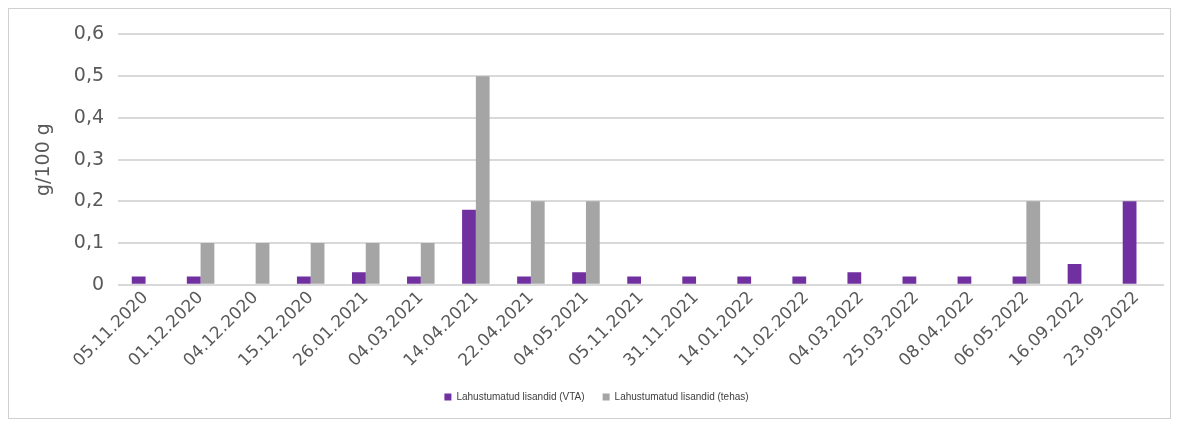 The image size is (1179, 427). I want to click on y-tick-label: 0,3, so click(89, 157).